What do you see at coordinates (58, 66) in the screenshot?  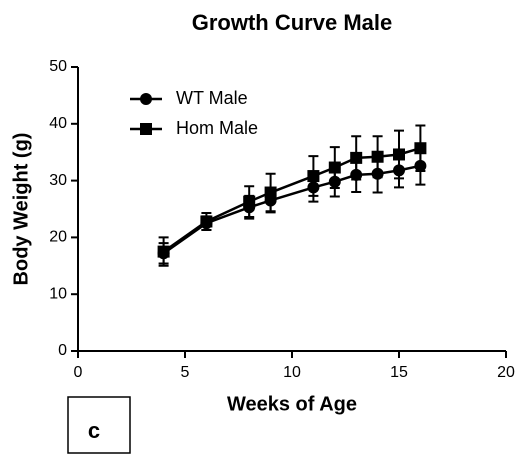 I see `y-tick-label: 50` at bounding box center [58, 66].